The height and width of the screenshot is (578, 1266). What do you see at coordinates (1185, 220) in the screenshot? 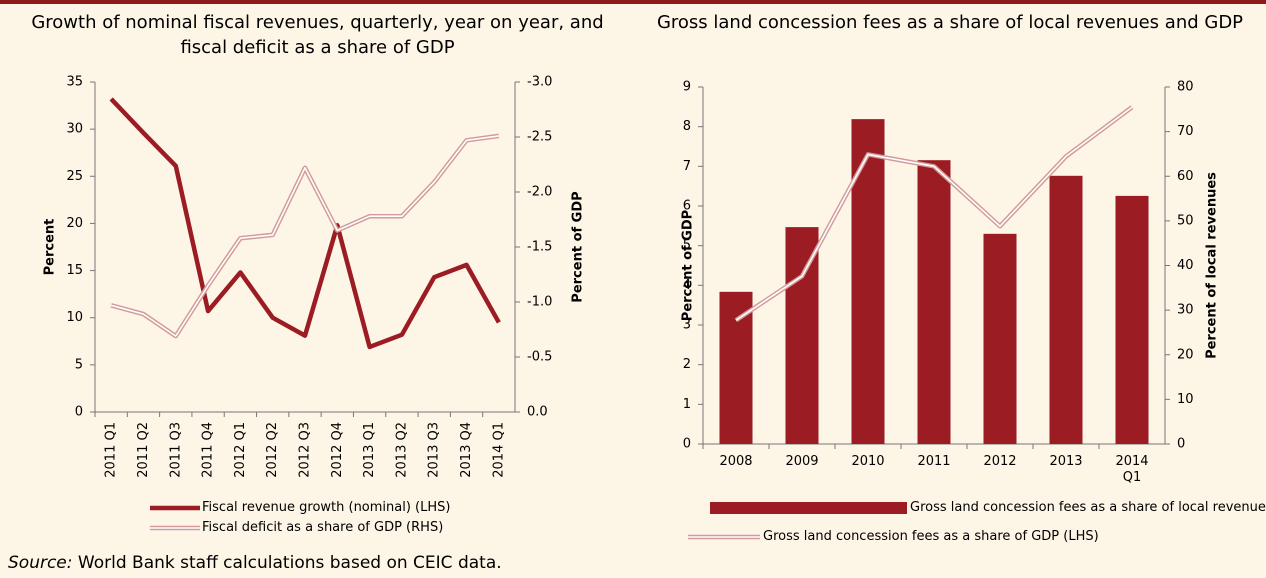
I see `y2-tick-label: 50` at bounding box center [1185, 220].